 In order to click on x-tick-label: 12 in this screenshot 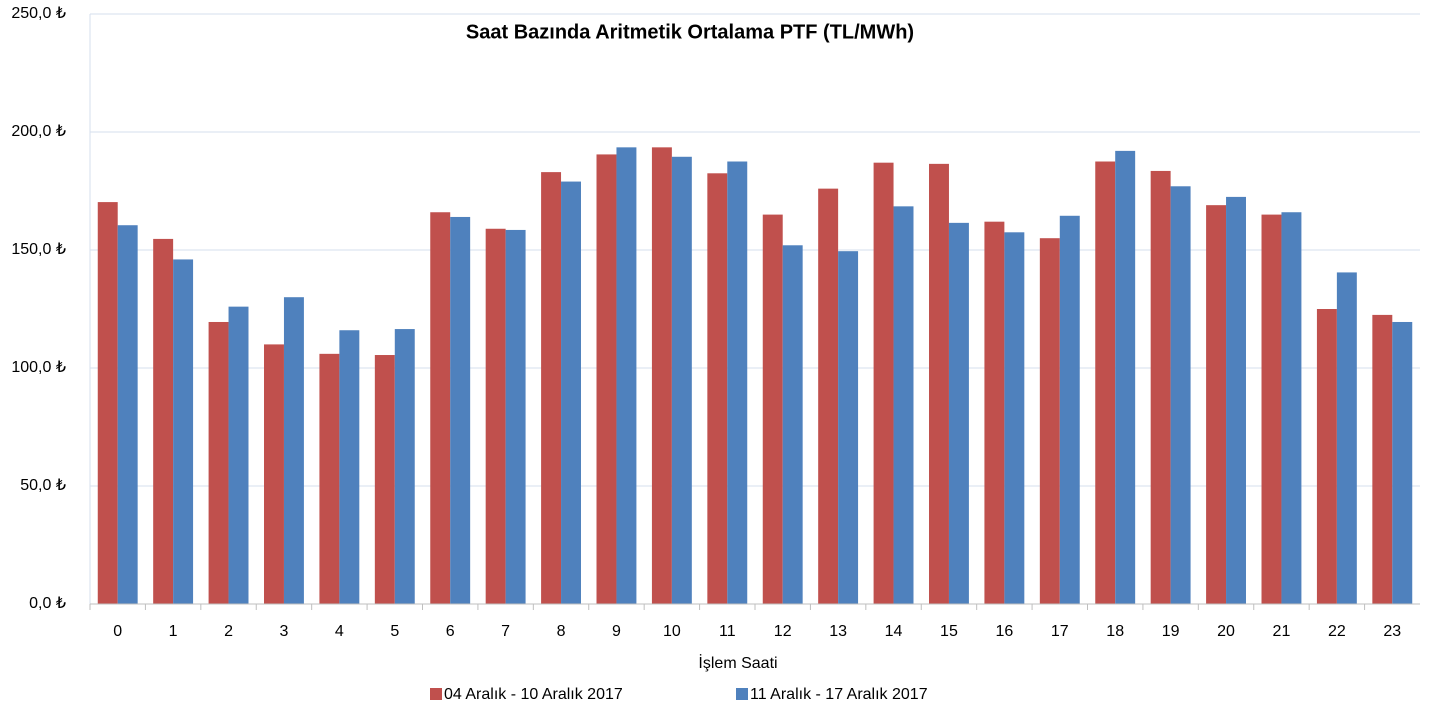, I will do `click(783, 631)`.